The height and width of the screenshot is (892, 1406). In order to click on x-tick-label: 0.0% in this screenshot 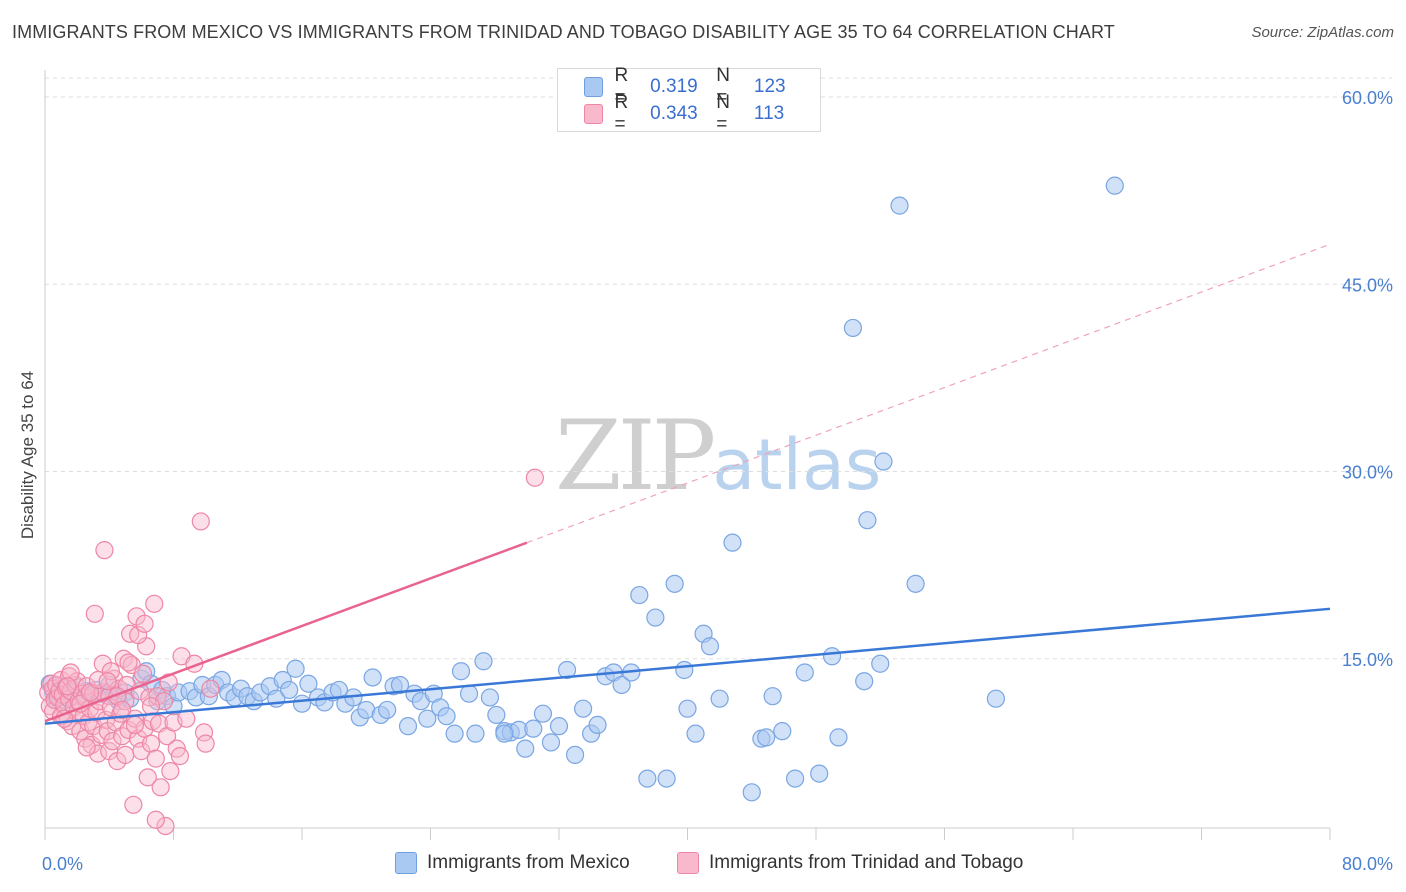, I will do `click(62, 864)`.